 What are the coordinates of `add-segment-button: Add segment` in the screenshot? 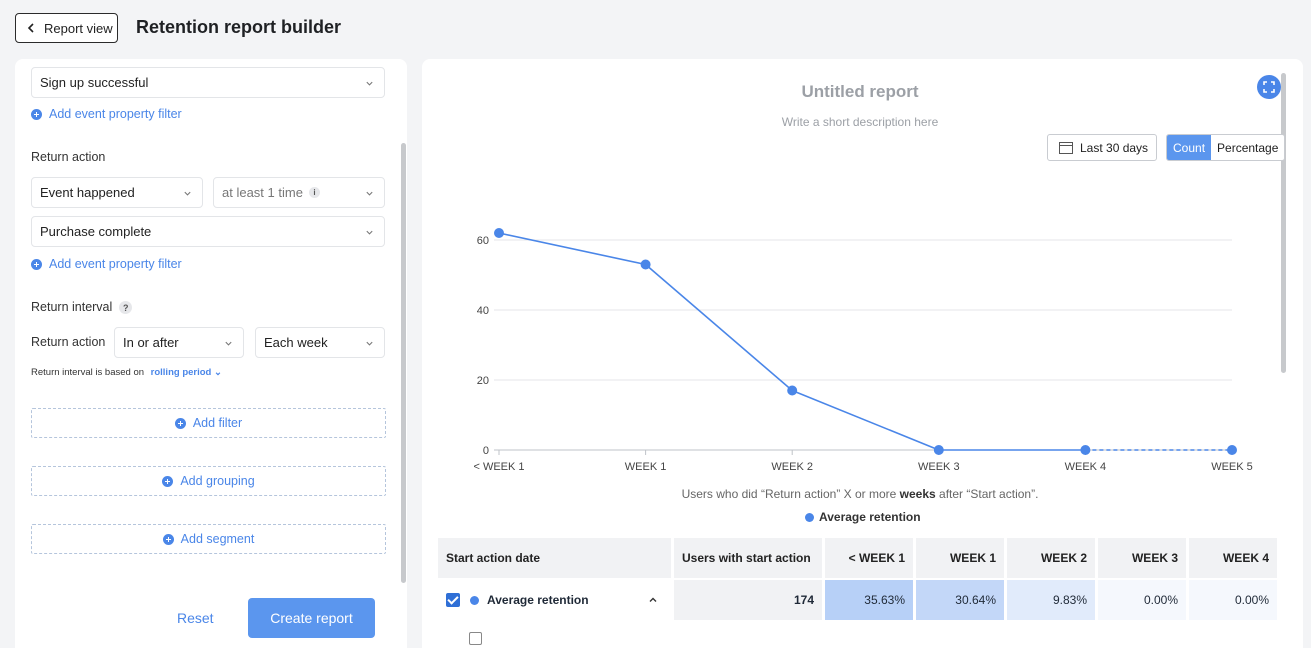 It's located at (208, 539).